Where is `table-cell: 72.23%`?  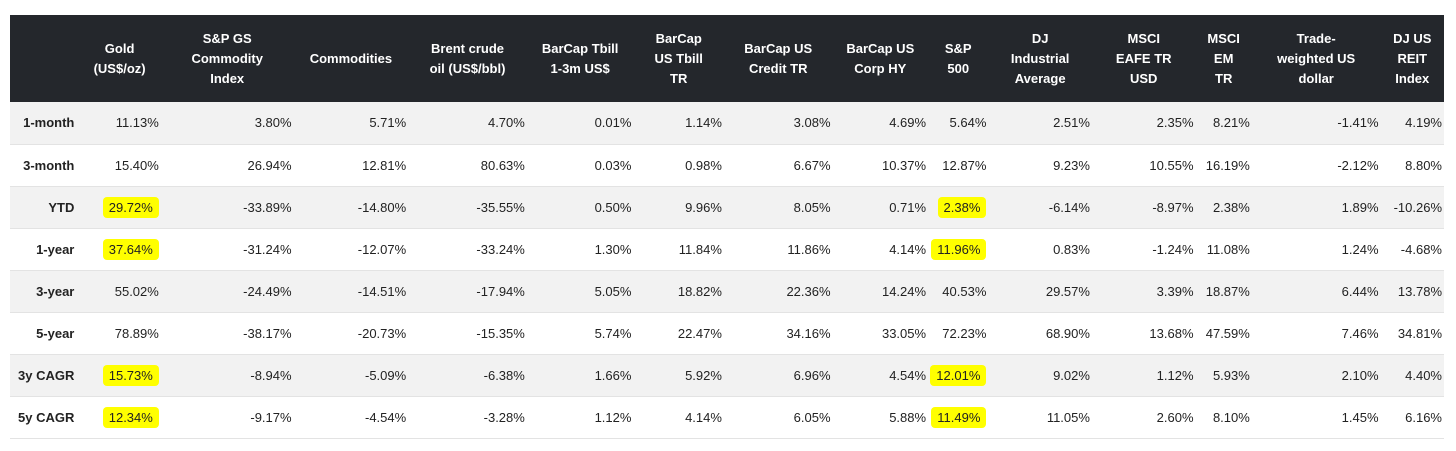
table-cell: 72.23% is located at coordinates (964, 333).